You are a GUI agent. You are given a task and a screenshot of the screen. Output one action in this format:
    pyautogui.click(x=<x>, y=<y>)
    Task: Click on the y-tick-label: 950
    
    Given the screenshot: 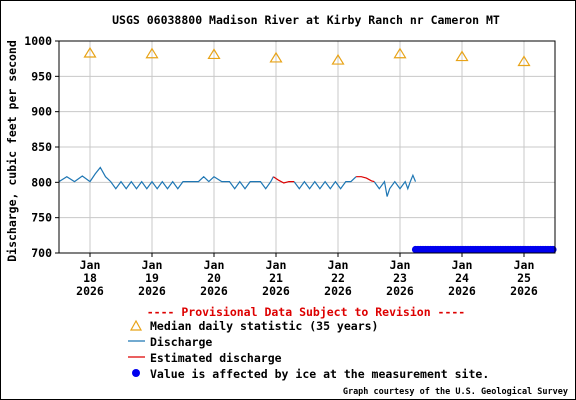 What is the action you would take?
    pyautogui.click(x=41, y=76)
    